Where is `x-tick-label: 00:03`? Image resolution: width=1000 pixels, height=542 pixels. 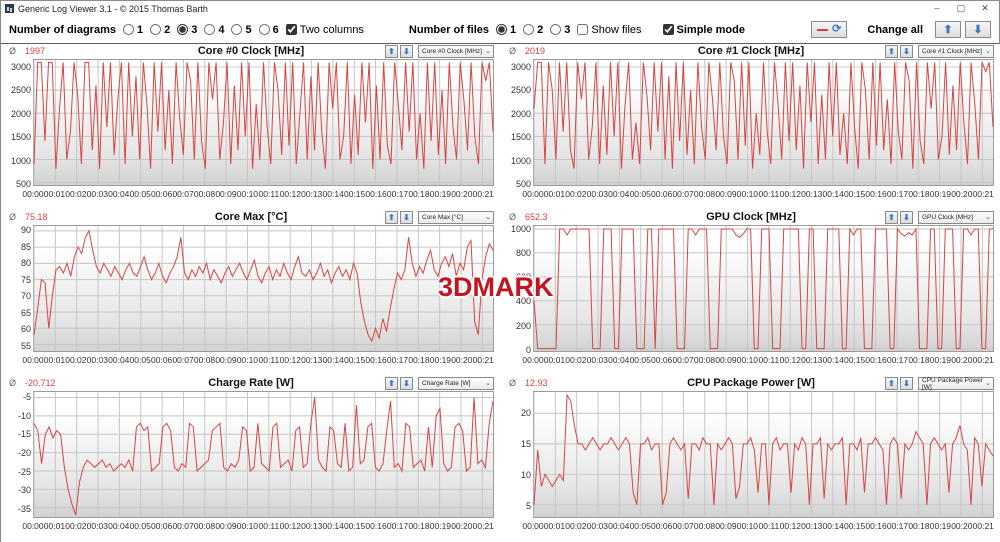 x-tick-label: 00:03 is located at coordinates (597, 360).